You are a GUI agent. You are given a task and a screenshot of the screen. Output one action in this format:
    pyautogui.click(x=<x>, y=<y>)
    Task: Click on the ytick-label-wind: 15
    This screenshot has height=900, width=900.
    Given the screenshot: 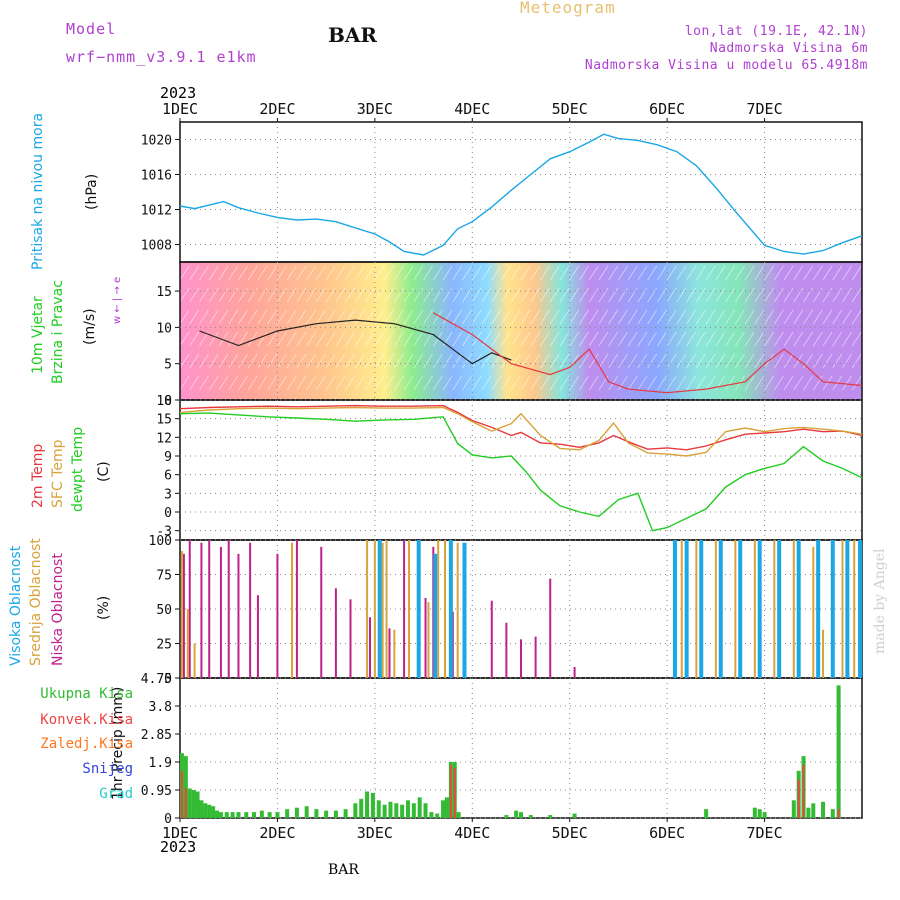 What is the action you would take?
    pyautogui.click(x=164, y=292)
    